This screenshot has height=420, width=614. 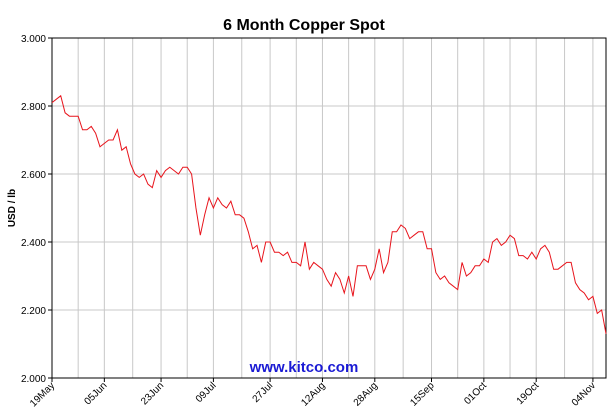 I want to click on y-tick-label: 2.000, so click(x=33, y=379).